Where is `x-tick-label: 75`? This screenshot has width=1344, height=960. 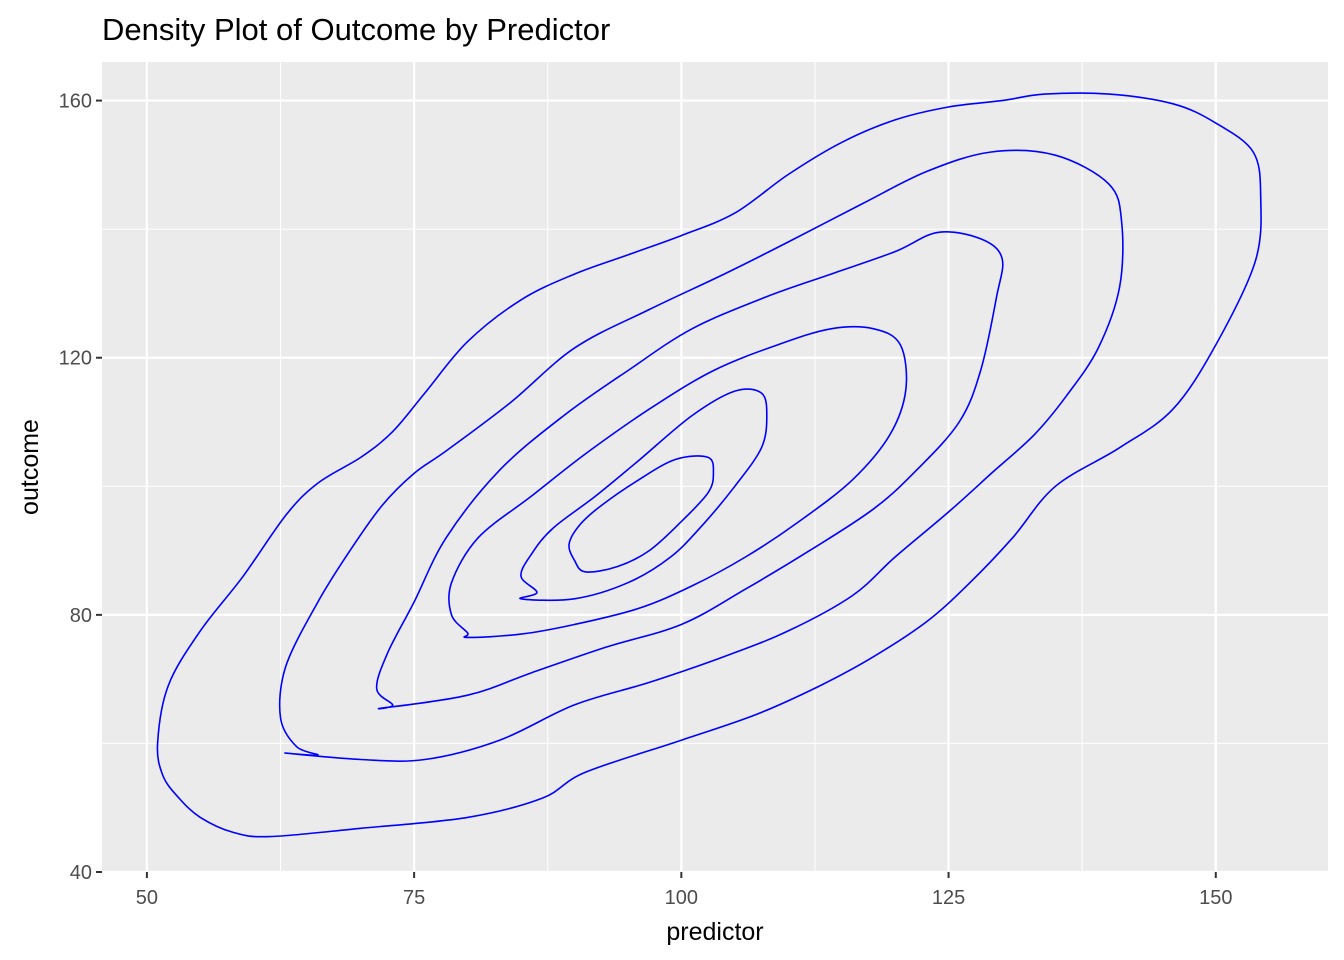
x-tick-label: 75 is located at coordinates (414, 898).